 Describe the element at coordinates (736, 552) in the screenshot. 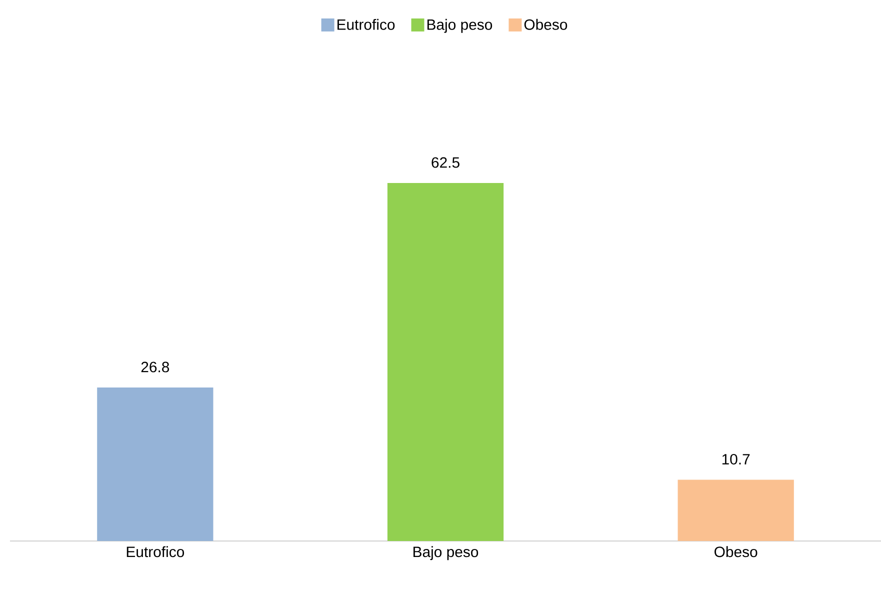

I see `x-tick-label: Obeso` at that location.